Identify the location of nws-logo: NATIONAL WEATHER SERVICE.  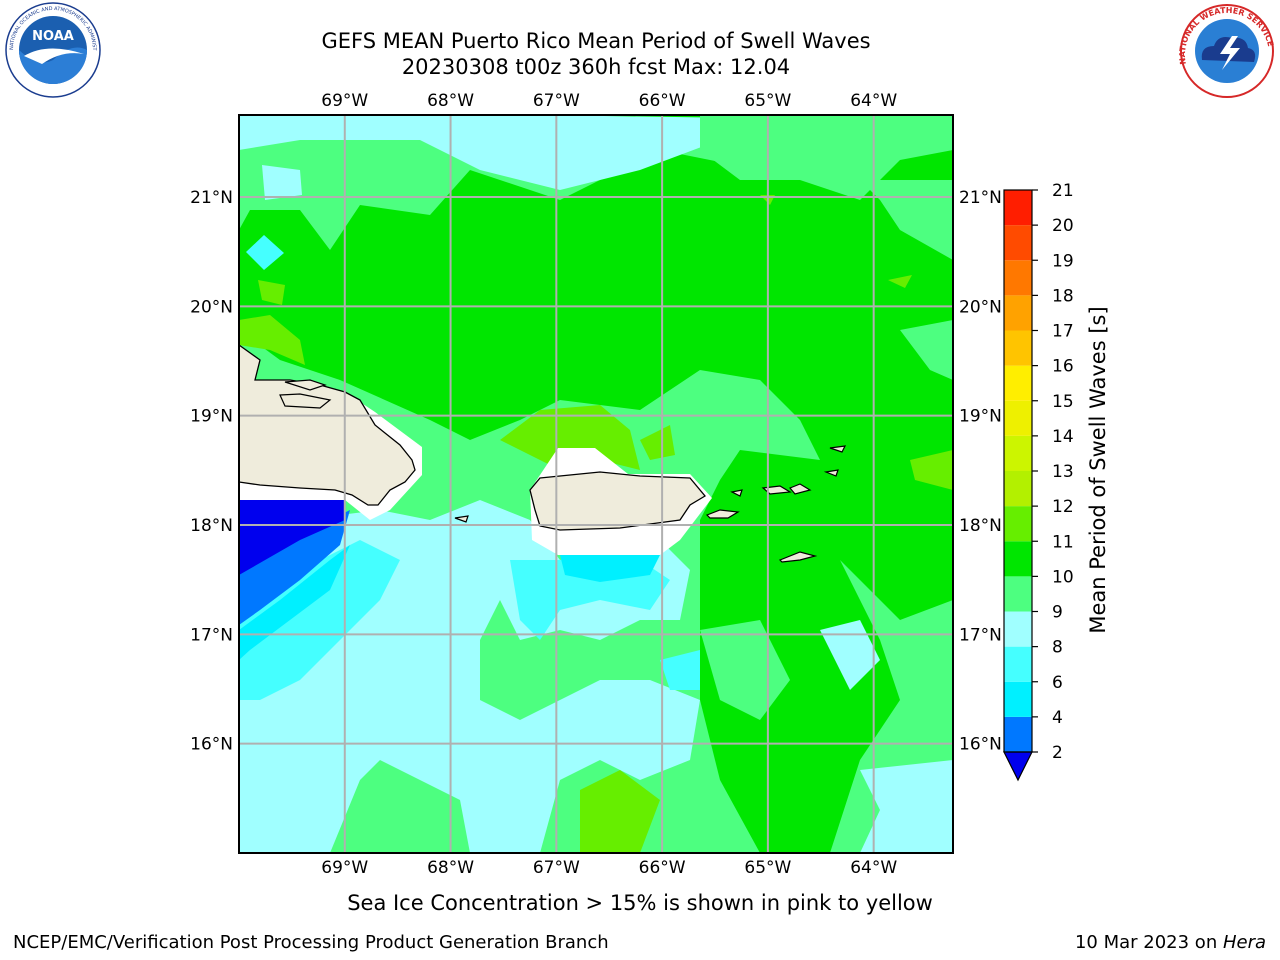
(1226, 51).